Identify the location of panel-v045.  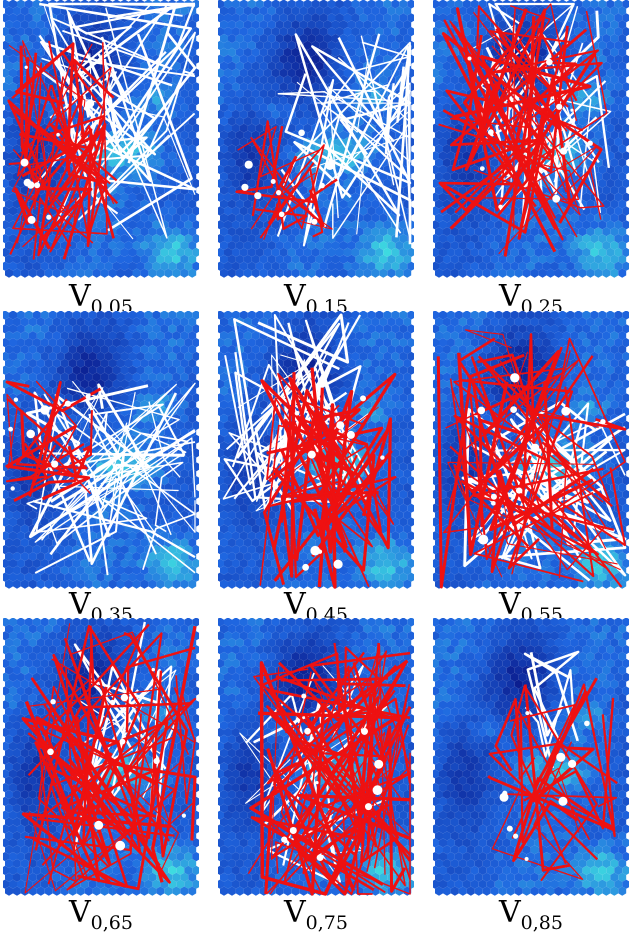
(316, 451).